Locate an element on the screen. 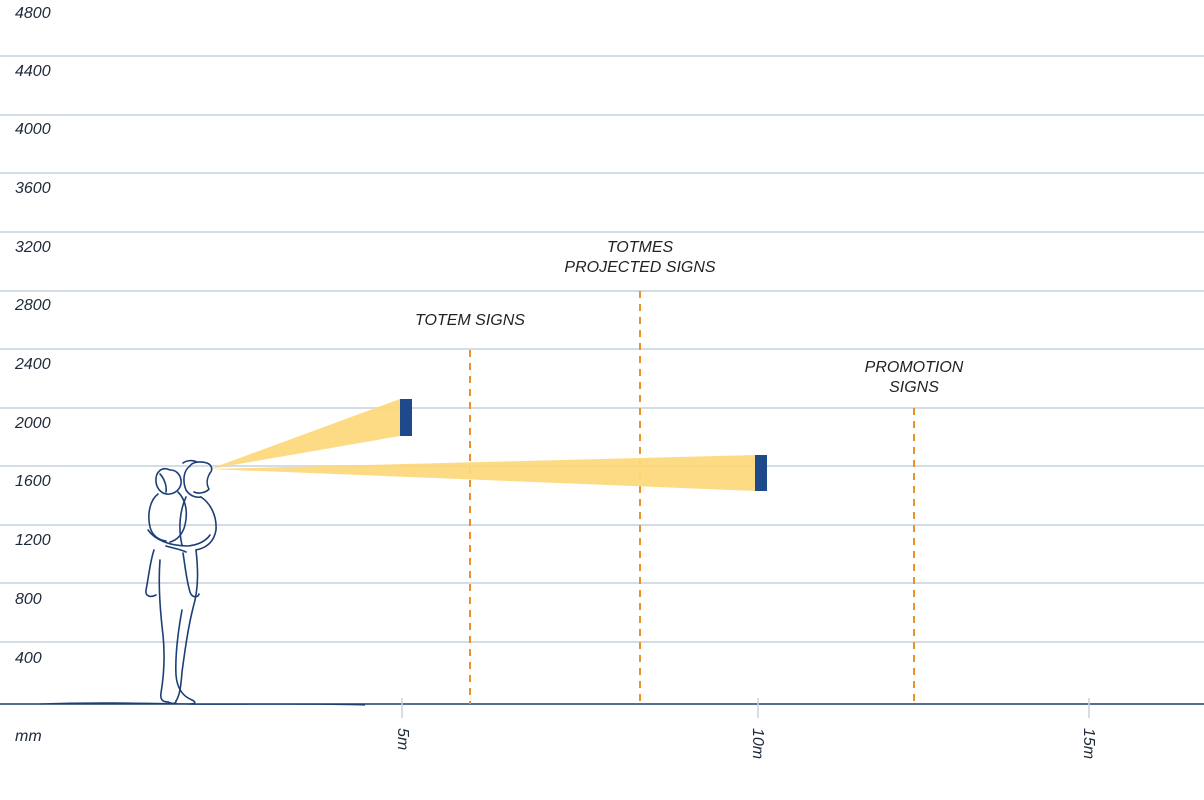  y-tick-label: 4000 is located at coordinates (33, 129).